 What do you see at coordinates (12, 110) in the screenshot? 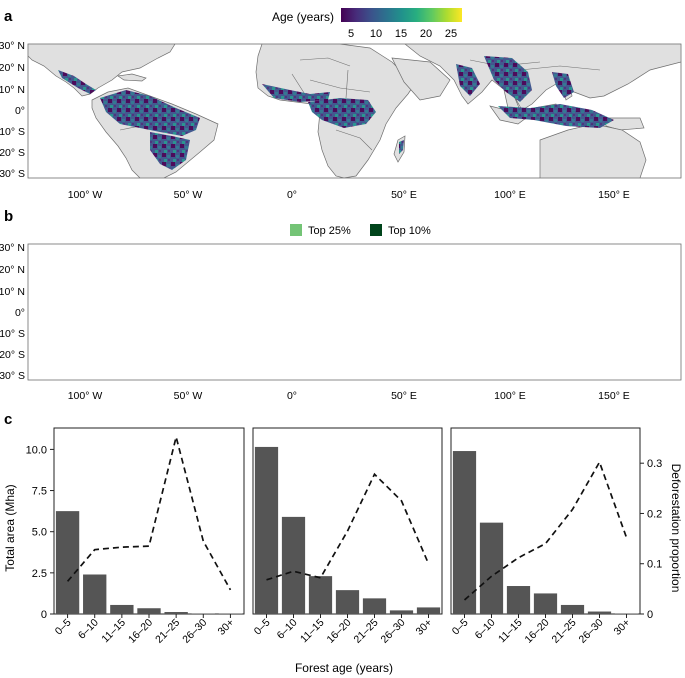
I see `map-a-lat-ticks: 30° N 20° N 10° N 0° 10° S 20° S 30° S` at bounding box center [12, 110].